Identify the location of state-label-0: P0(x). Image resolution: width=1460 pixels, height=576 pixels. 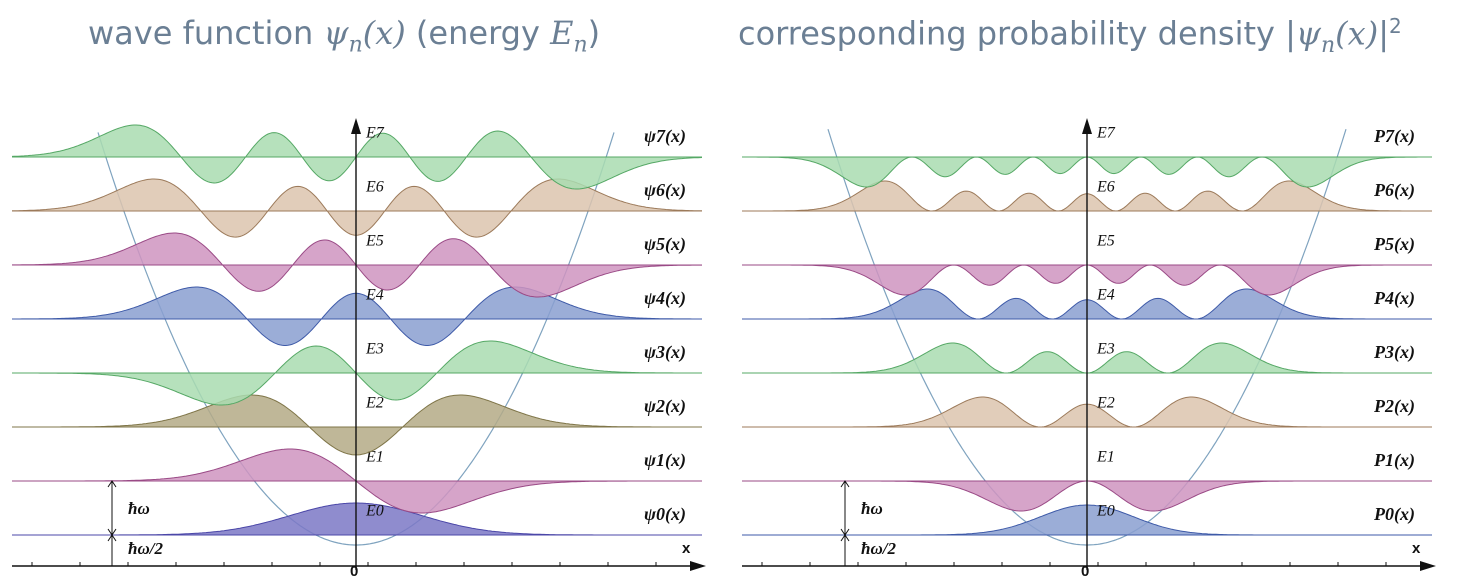
(1394, 514).